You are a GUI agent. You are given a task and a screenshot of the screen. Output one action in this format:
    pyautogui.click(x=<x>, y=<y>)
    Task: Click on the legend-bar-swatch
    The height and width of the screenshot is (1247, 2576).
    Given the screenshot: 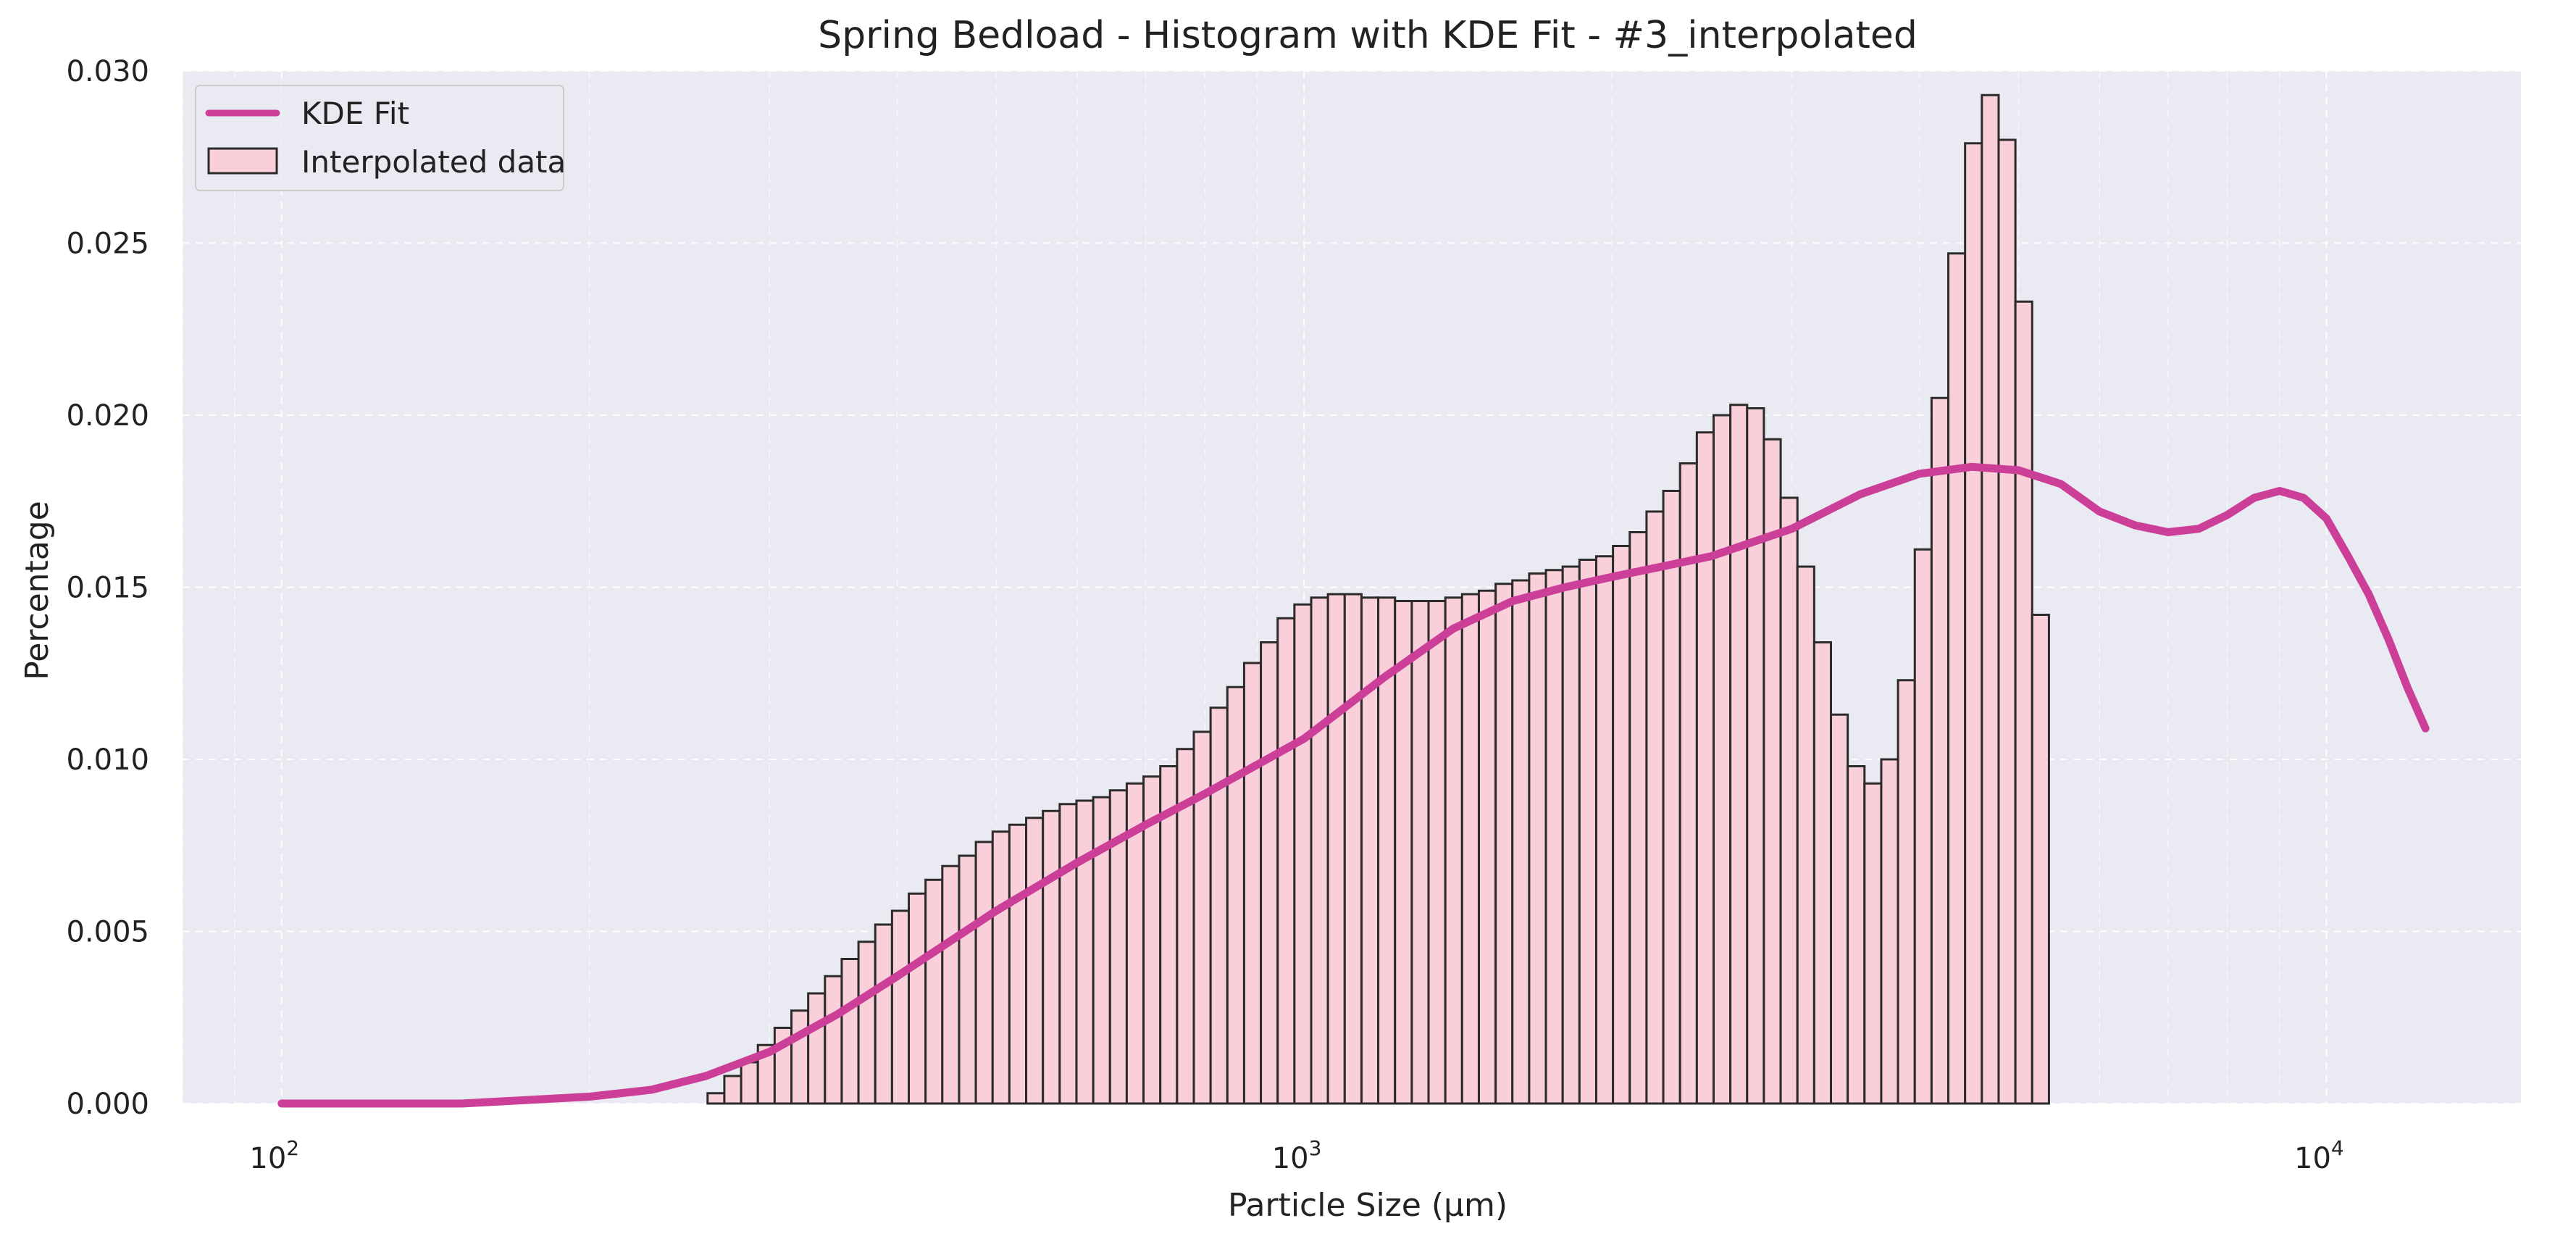 What is the action you would take?
    pyautogui.click(x=242, y=161)
    